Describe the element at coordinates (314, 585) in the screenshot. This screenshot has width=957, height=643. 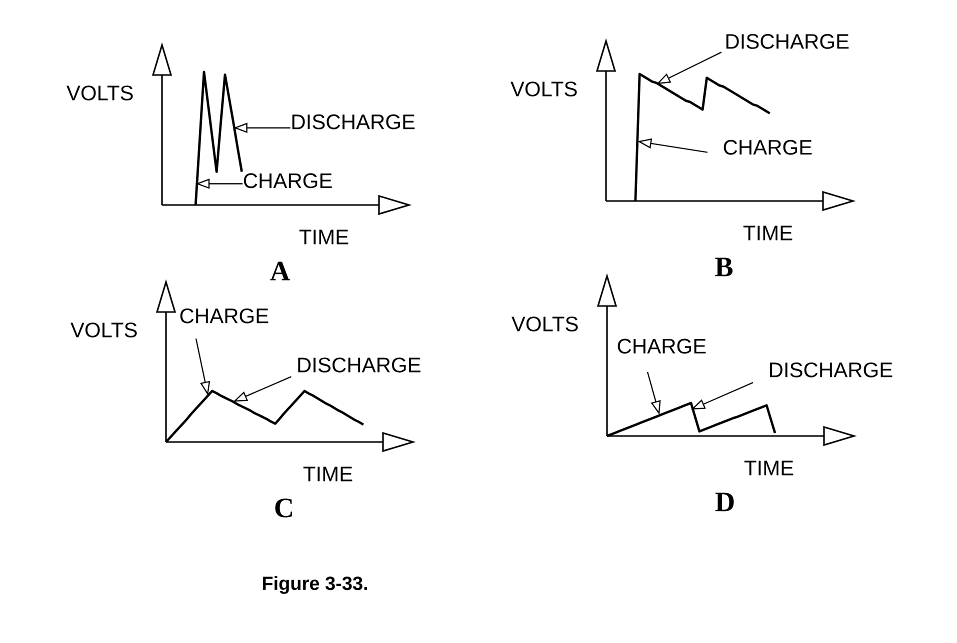
I see `caption: Figure 3-33.` at that location.